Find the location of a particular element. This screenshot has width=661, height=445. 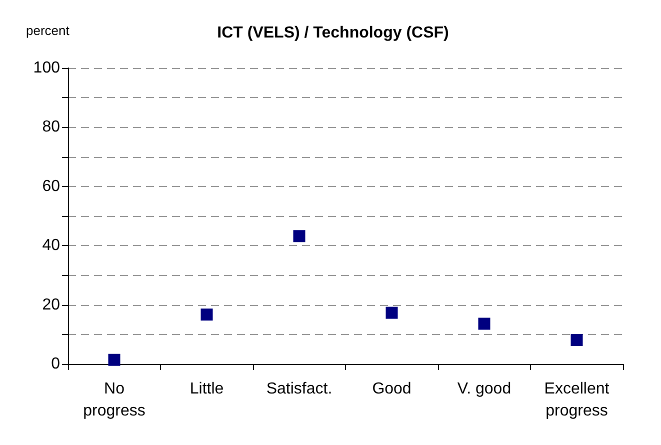

y-tick-label: 100 is located at coordinates (46, 68).